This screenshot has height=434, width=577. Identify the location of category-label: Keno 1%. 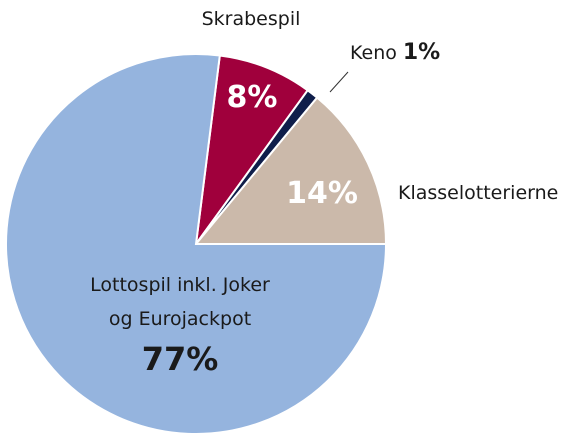
(395, 53).